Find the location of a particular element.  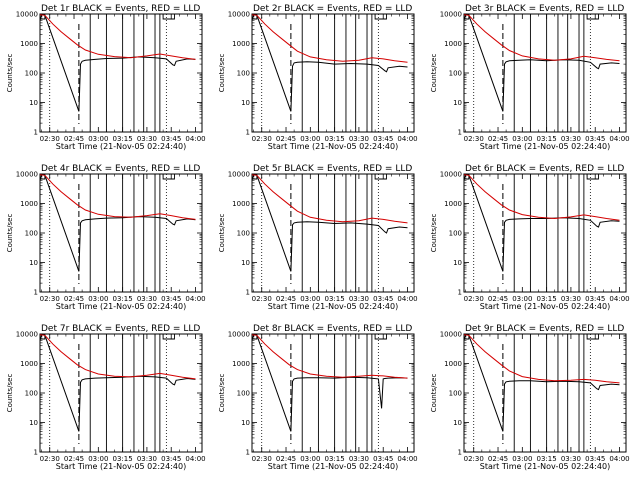

panel-title: Det 3r BLACK = Events, RED = LLD is located at coordinates (544, 9).